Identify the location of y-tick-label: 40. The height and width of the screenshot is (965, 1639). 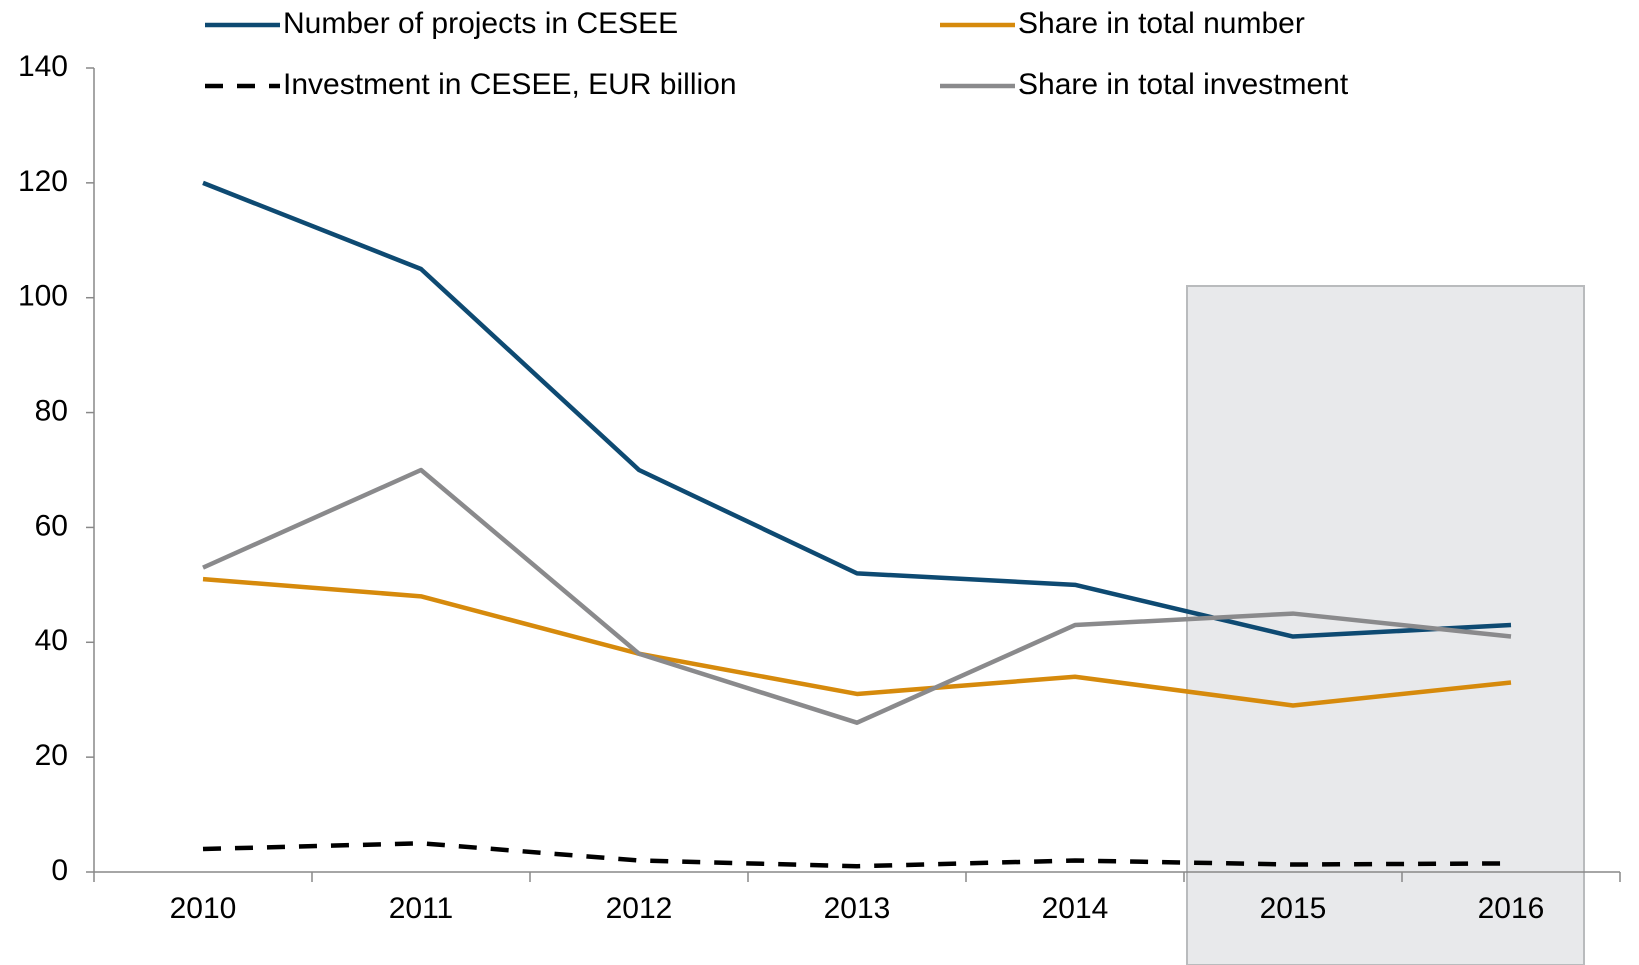
(51, 640).